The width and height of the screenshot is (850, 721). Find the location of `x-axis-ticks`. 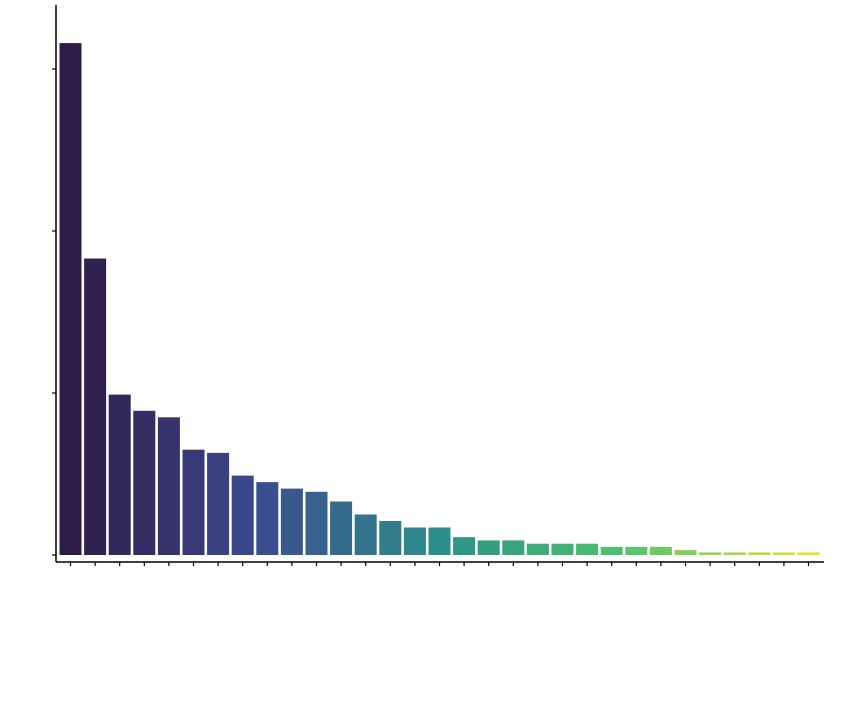

x-axis-ticks is located at coordinates (439, 564).